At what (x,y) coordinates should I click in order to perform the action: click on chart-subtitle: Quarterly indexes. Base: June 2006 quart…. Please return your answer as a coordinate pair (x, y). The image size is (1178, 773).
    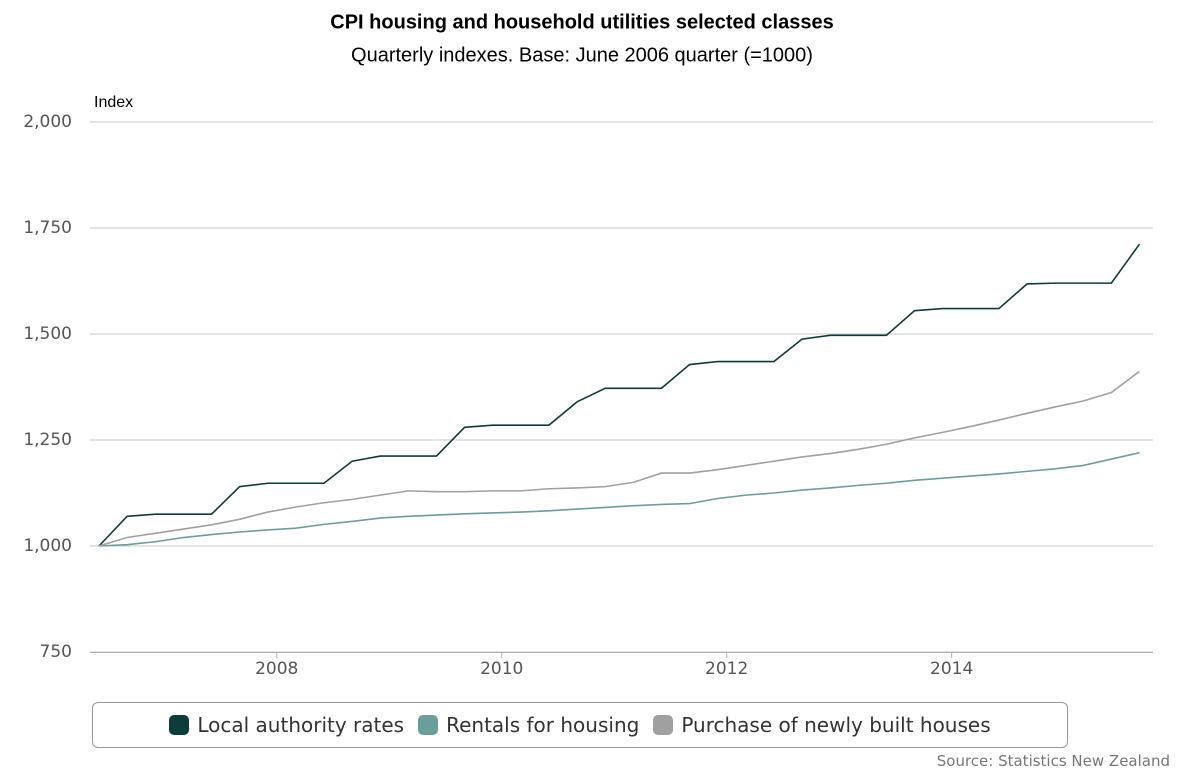
    Looking at the image, I should click on (582, 55).